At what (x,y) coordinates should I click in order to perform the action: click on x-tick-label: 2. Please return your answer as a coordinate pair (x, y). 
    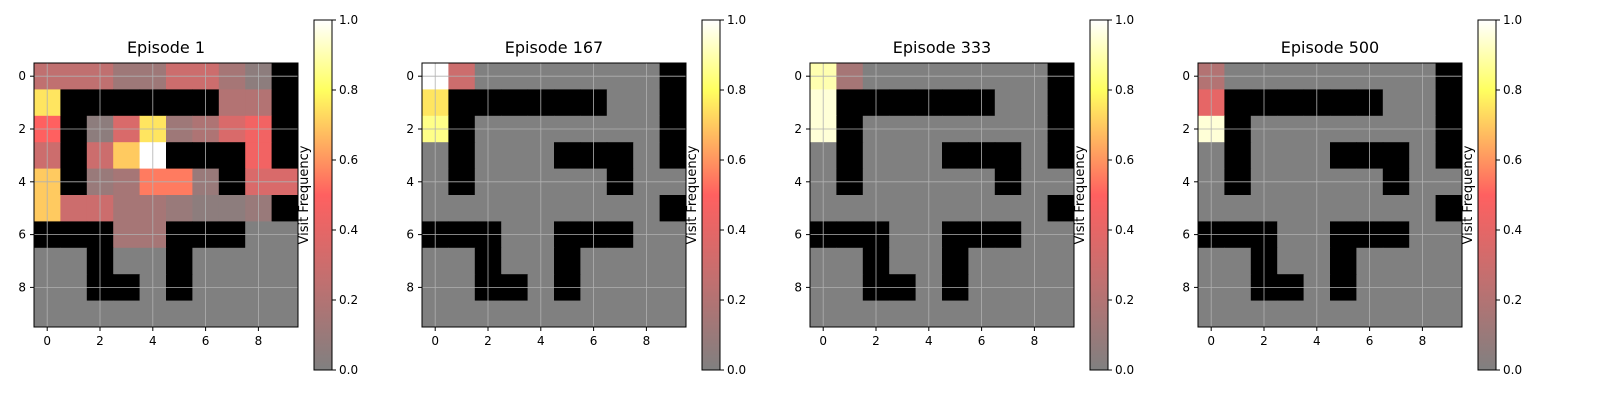
    Looking at the image, I should click on (488, 341).